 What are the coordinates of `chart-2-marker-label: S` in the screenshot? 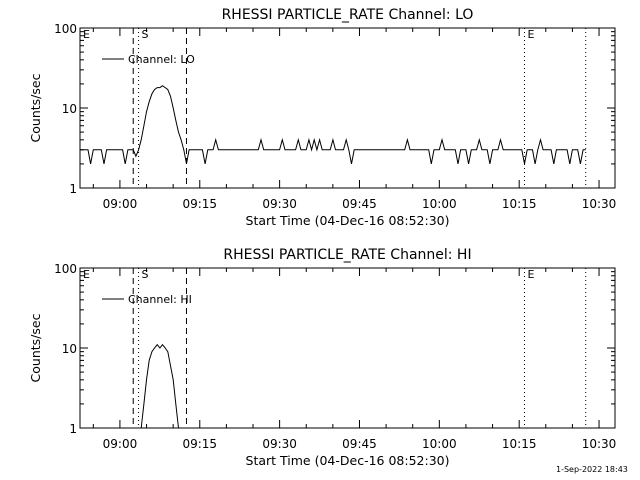 It's located at (145, 274).